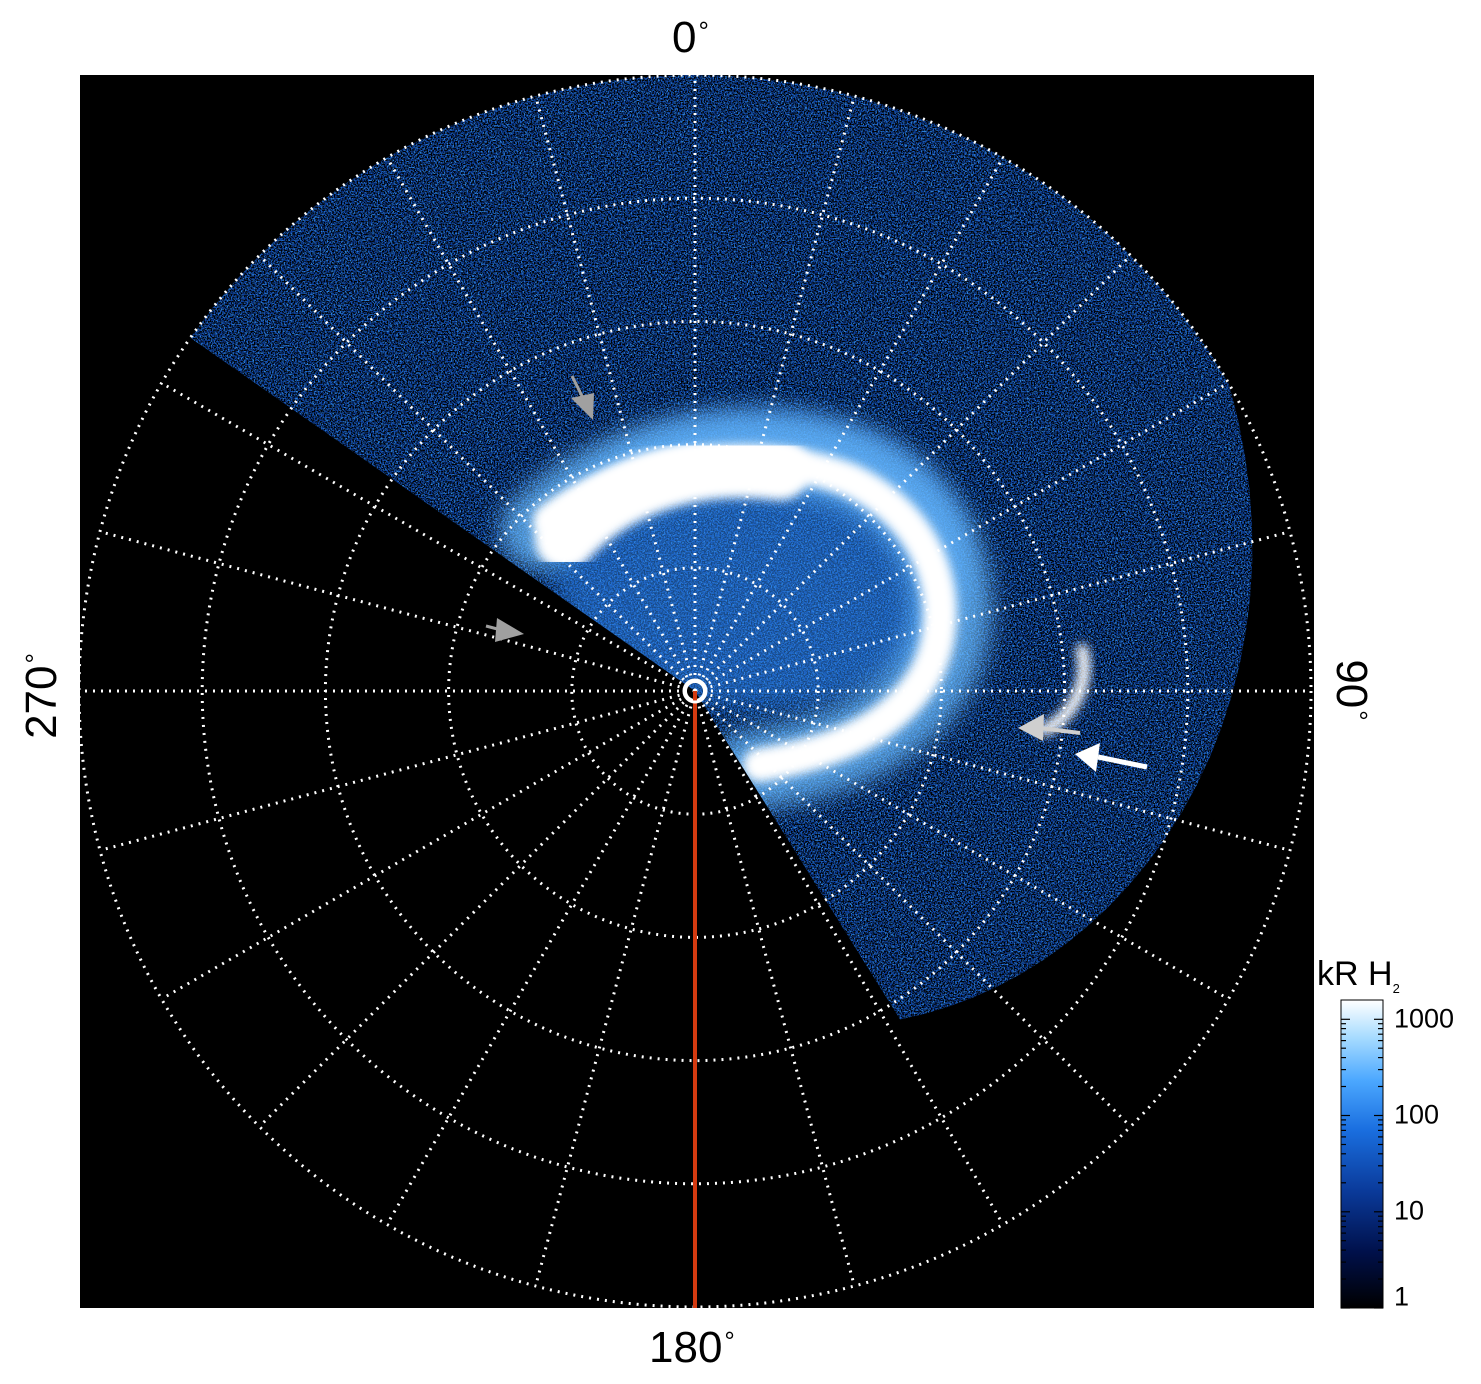  I want to click on axis-label-90-deg: 90°, so click(1351, 690).